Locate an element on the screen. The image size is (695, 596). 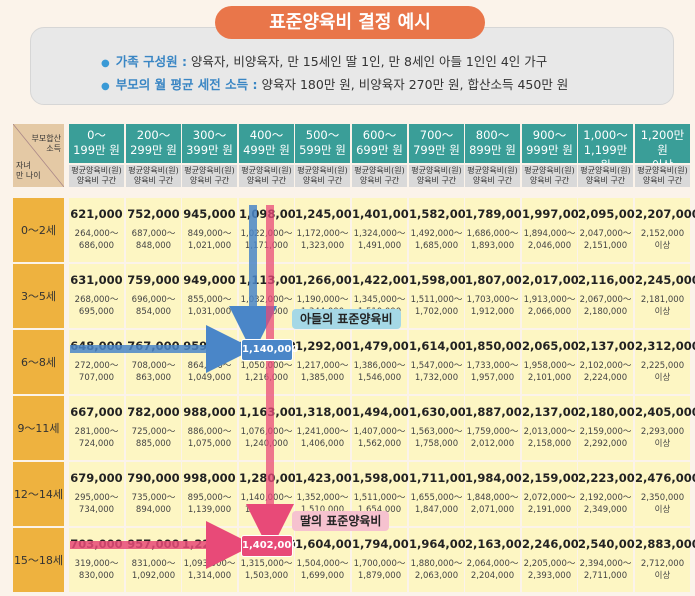
table-cell: 1,598,000 1,511,000～ 1,702,000 is located at coordinates (441, 296).